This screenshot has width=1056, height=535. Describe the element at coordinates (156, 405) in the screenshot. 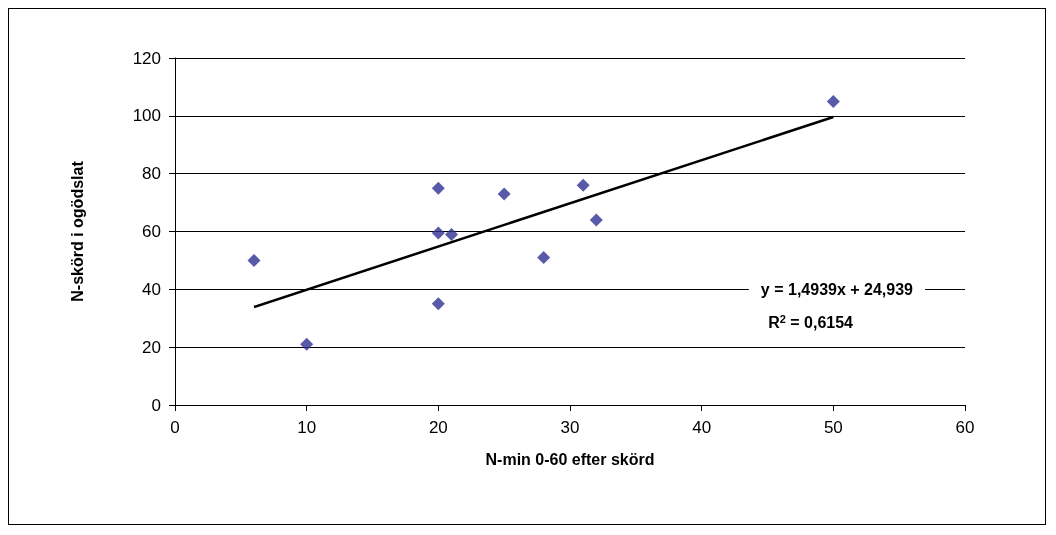

I see `y-tick-label: 0` at that location.